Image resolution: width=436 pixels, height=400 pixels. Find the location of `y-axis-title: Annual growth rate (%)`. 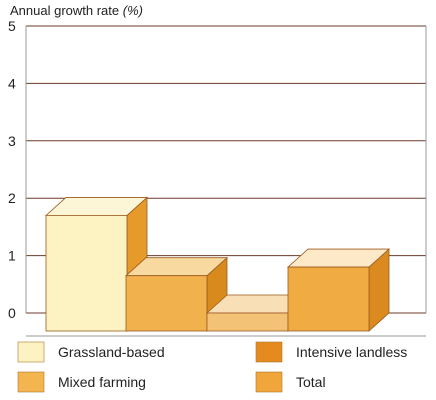

y-axis-title: Annual growth rate (%) is located at coordinates (76, 10).